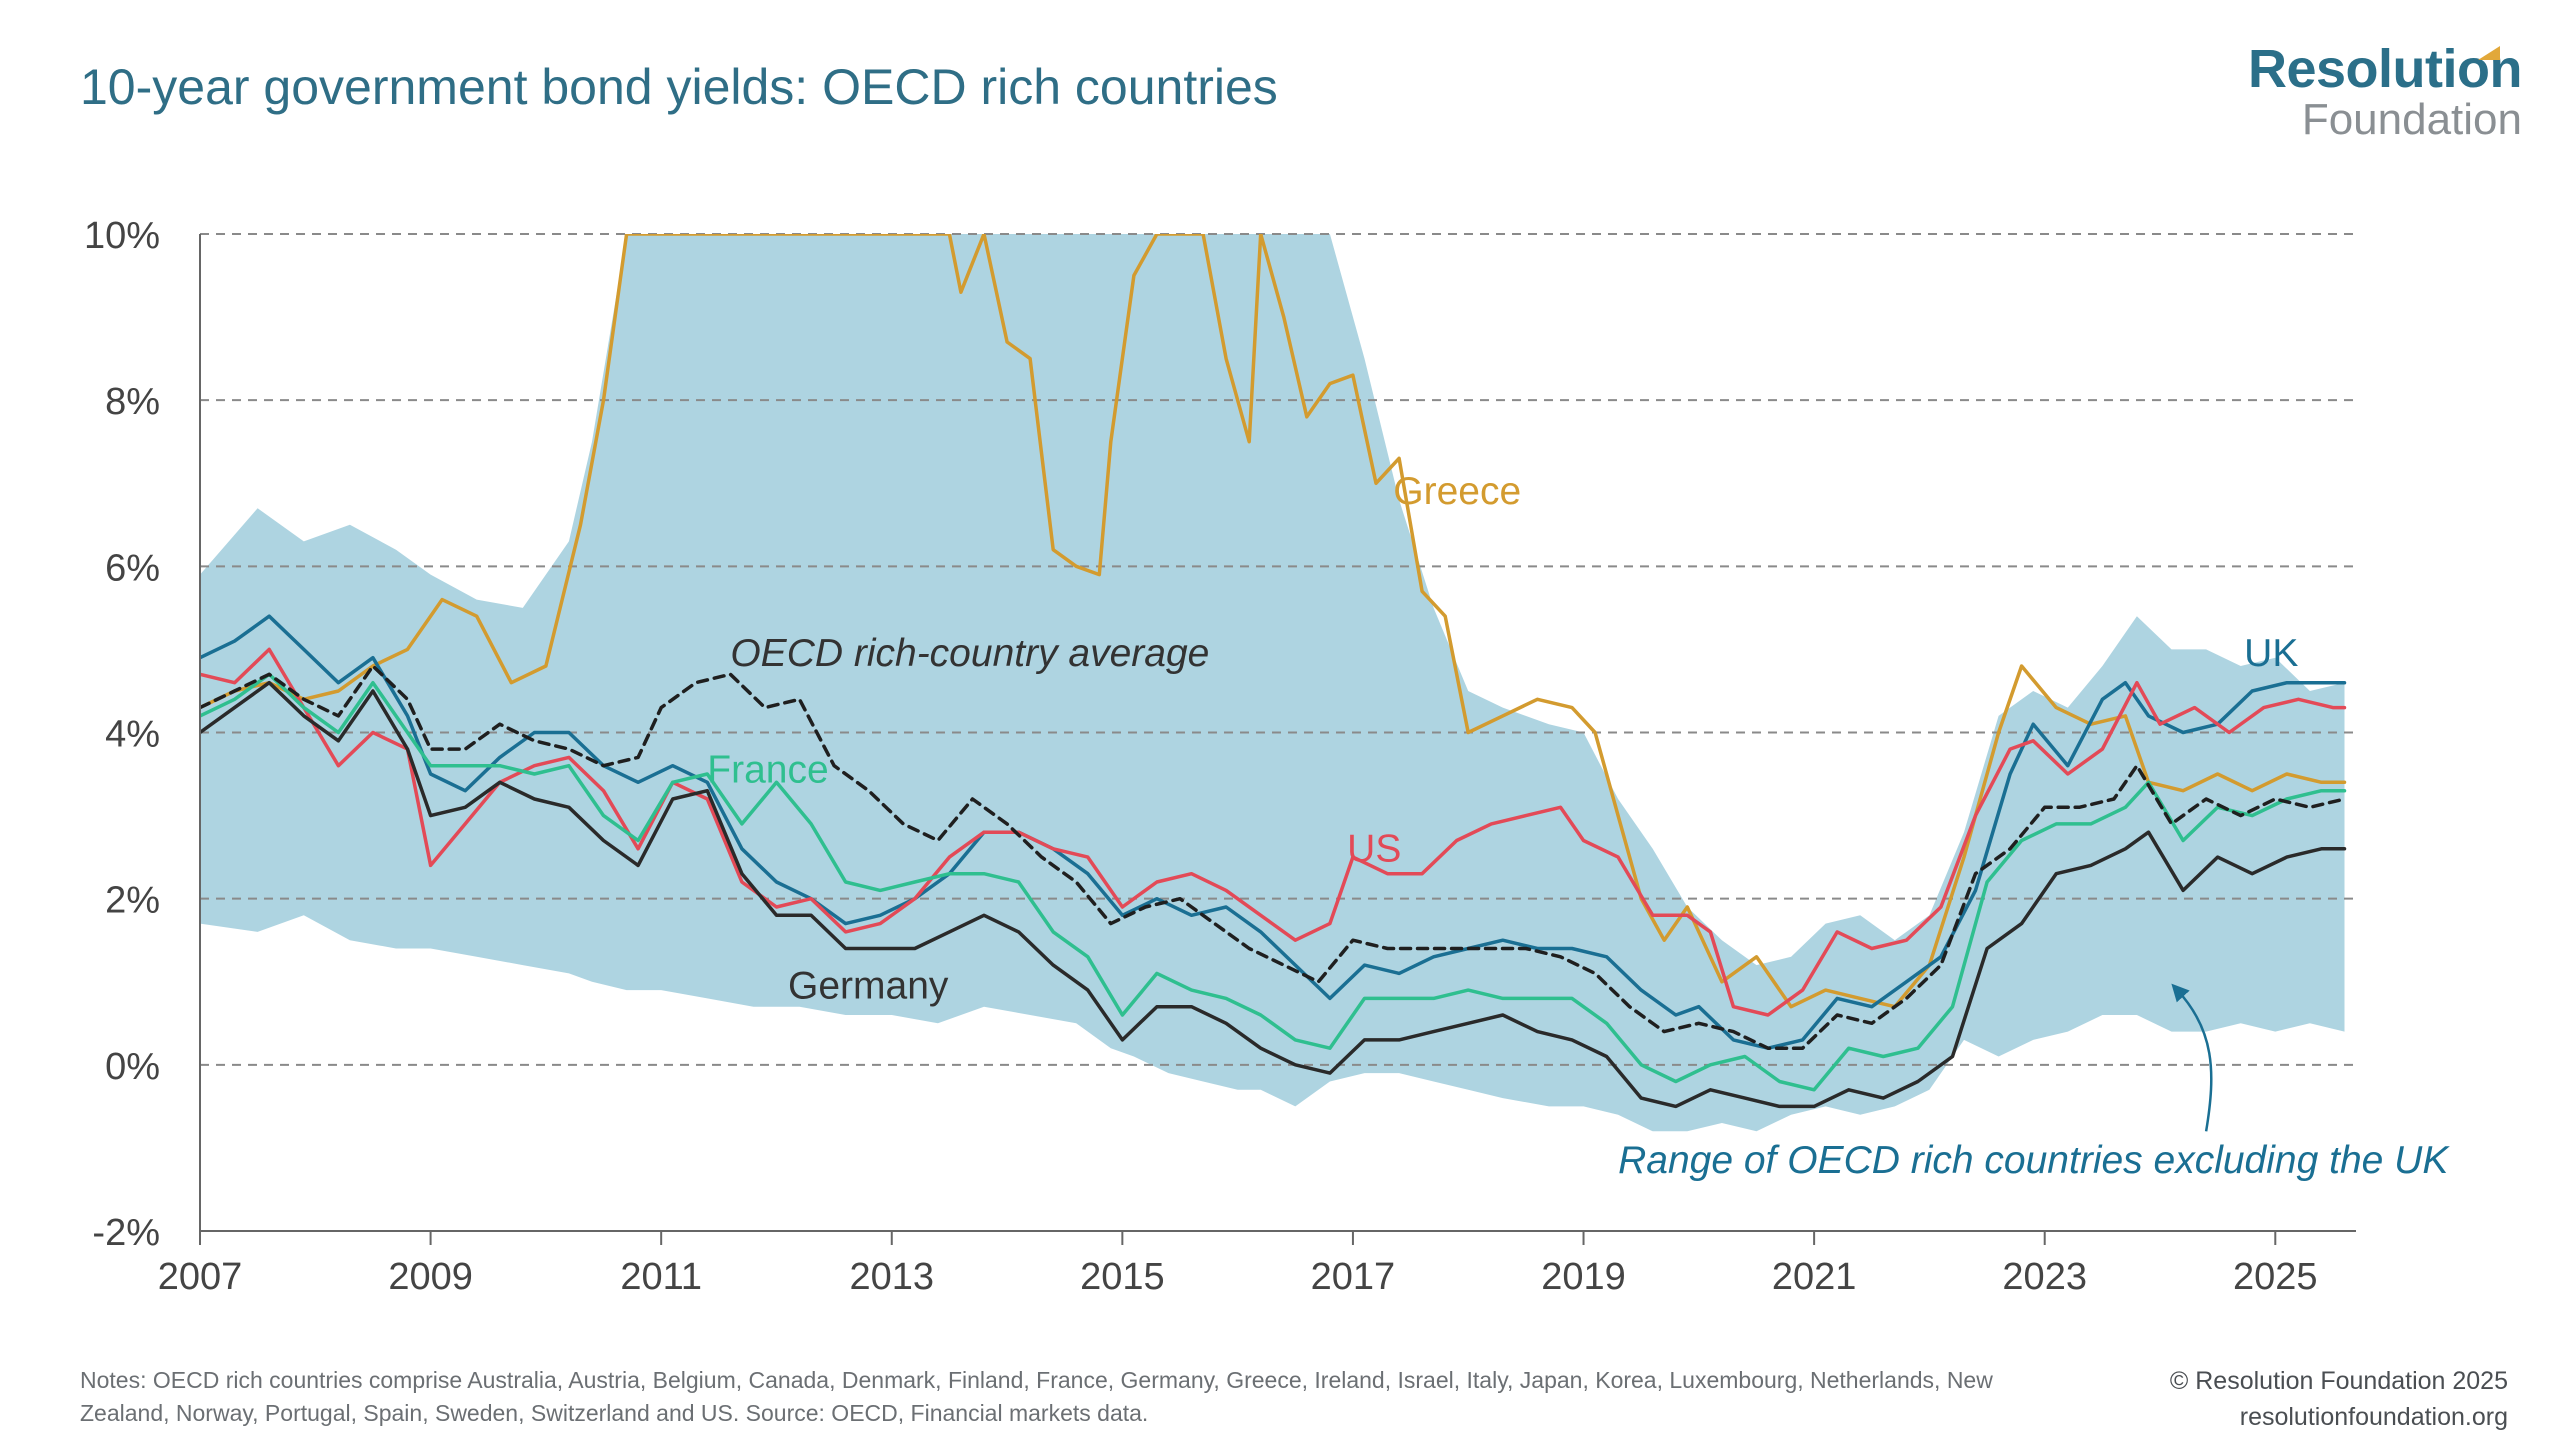 The width and height of the screenshot is (2560, 1440). What do you see at coordinates (200, 1277) in the screenshot?
I see `x-tick-label: 2007` at bounding box center [200, 1277].